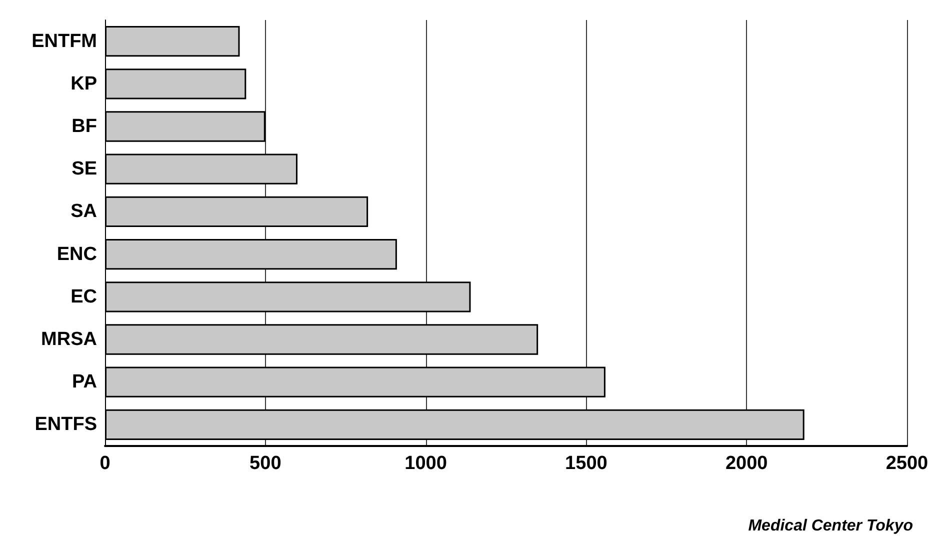  What do you see at coordinates (105, 463) in the screenshot?
I see `x-tick-label: 0` at bounding box center [105, 463].